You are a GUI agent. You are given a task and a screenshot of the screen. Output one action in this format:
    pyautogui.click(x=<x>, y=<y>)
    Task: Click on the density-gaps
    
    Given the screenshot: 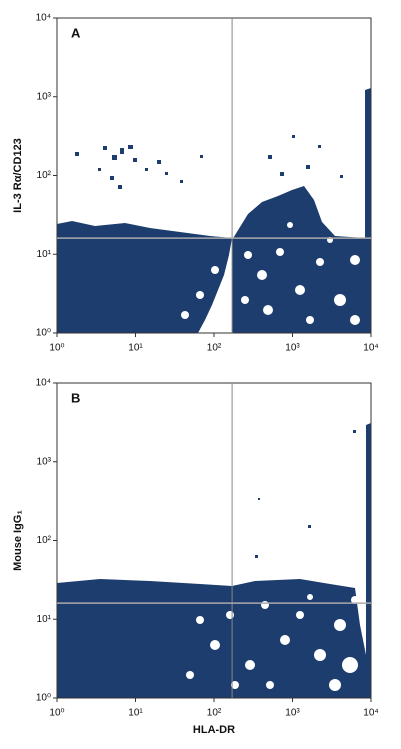 What is the action you would take?
    pyautogui.click(x=270, y=273)
    